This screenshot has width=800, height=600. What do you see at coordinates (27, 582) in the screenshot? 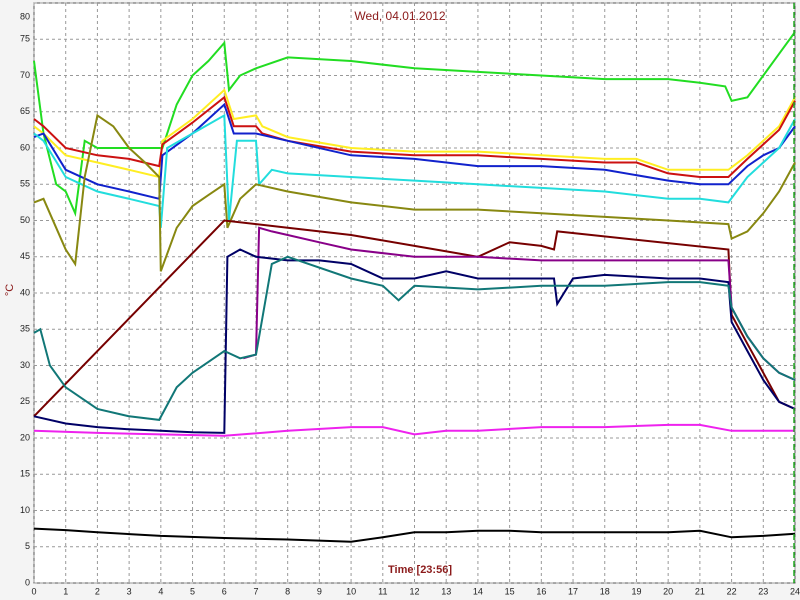
I see `y-tick-label: 0` at bounding box center [27, 582].